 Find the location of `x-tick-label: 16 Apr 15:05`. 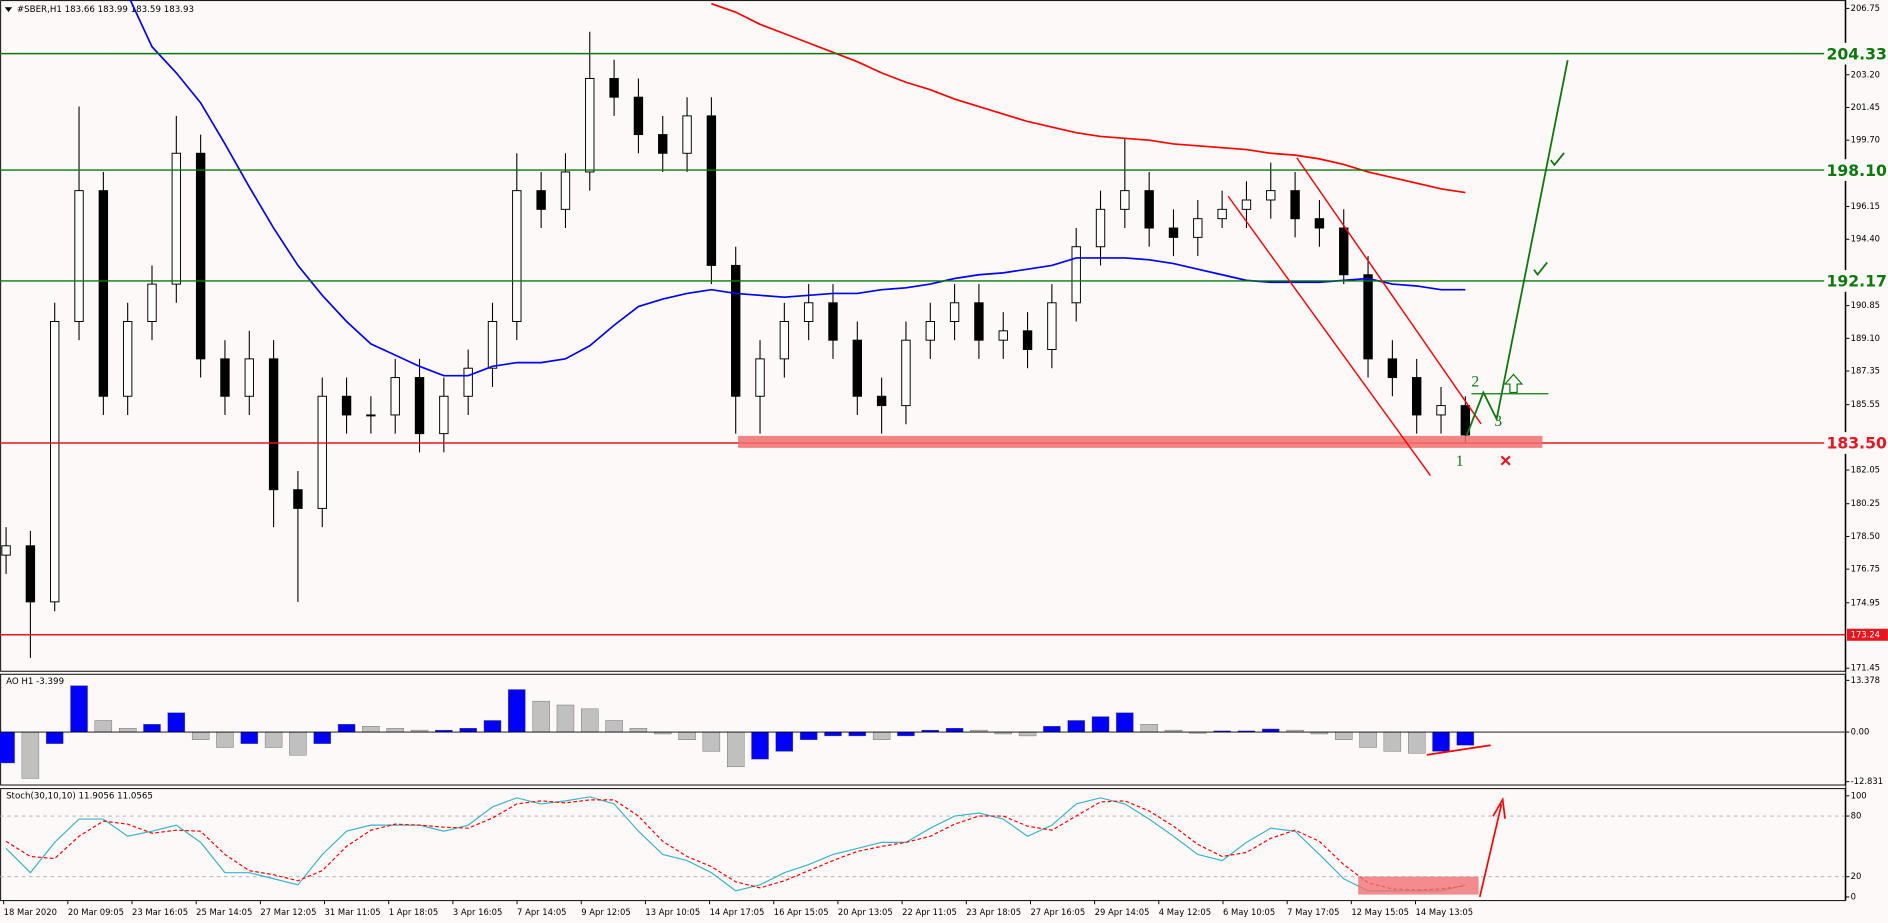

x-tick-label: 16 Apr 15:05 is located at coordinates (801, 912).